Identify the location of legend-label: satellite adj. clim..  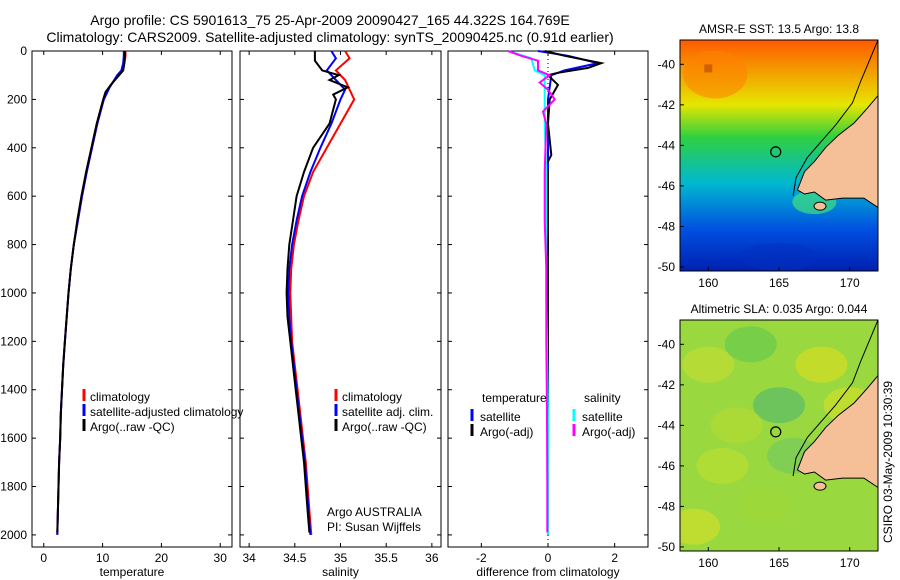
(387, 412).